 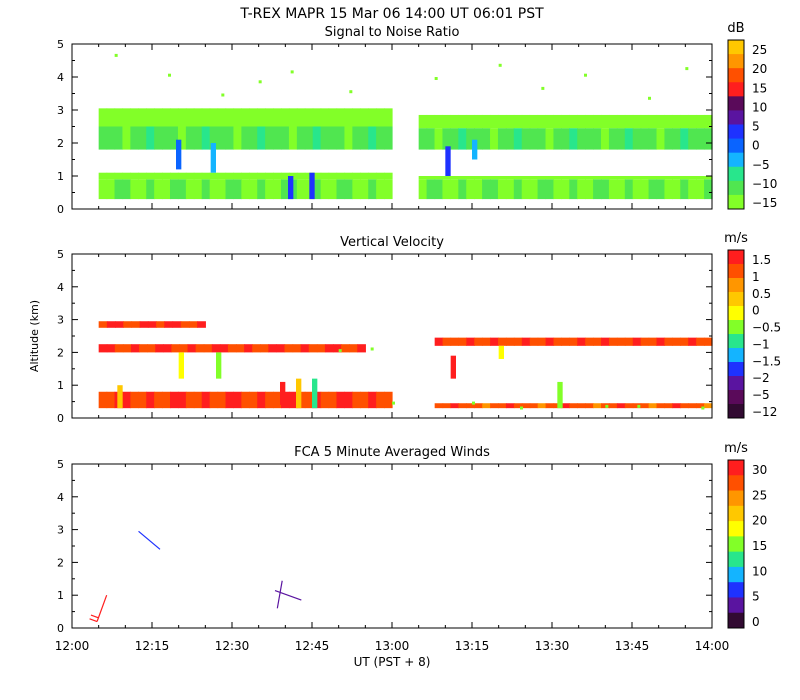 What do you see at coordinates (94, 616) in the screenshot?
I see `barb-flag` at bounding box center [94, 616].